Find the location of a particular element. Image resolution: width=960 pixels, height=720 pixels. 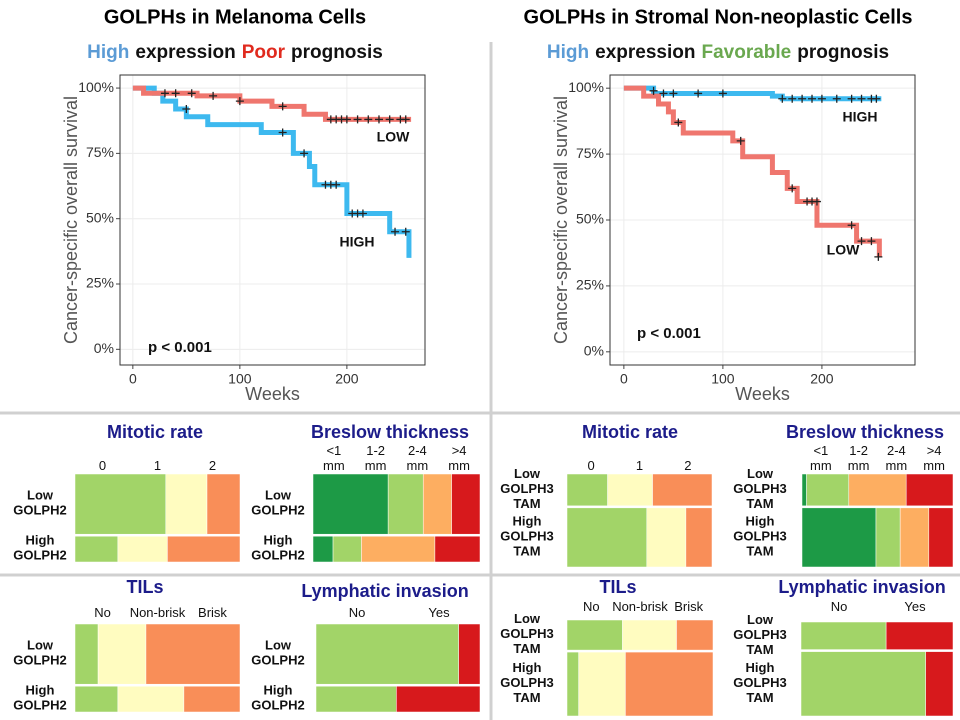

mosaic-title: Lymphatic invasion is located at coordinates (861, 587).